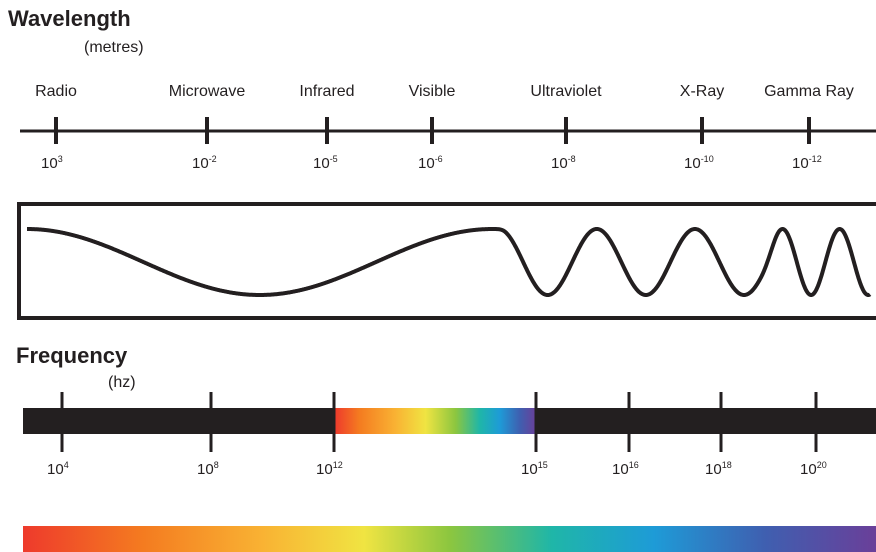 The width and height of the screenshot is (876, 552). I want to click on frequency-value: 1016, so click(625, 469).